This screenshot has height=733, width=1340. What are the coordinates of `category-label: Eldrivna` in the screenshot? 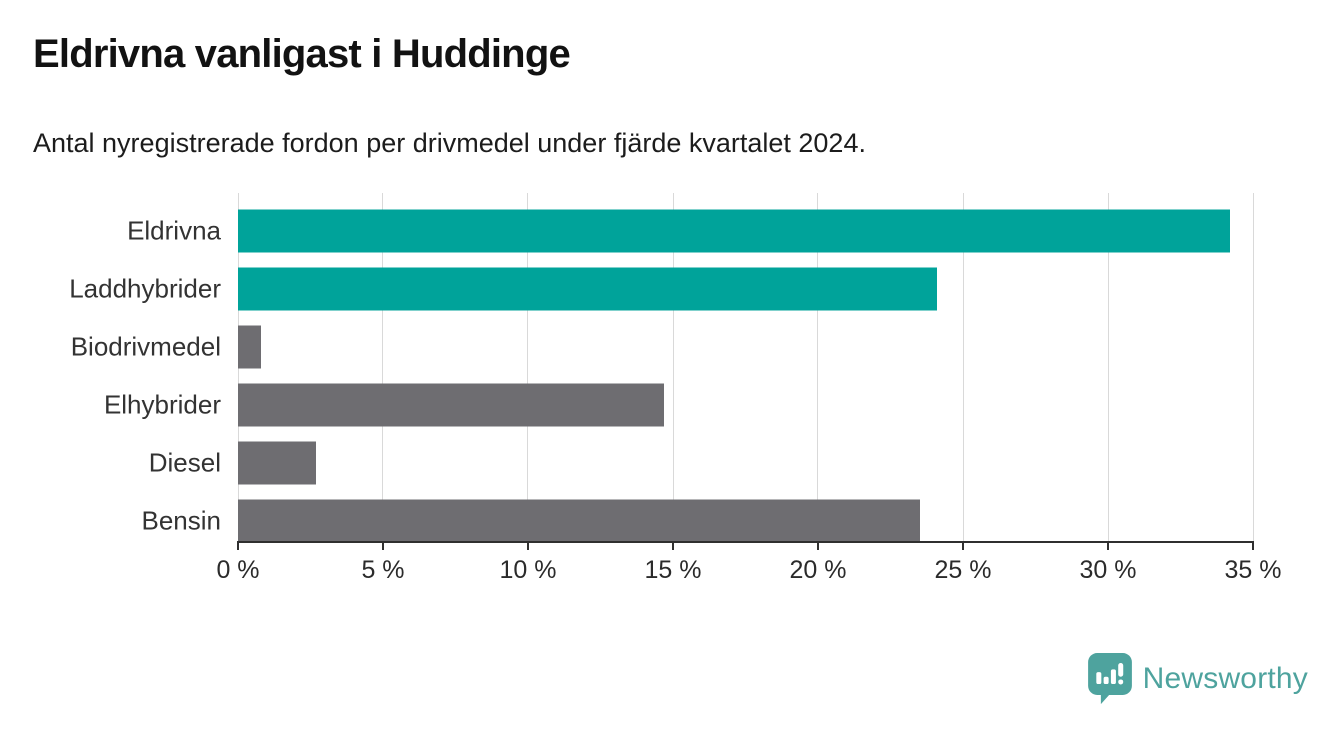 It's located at (174, 230).